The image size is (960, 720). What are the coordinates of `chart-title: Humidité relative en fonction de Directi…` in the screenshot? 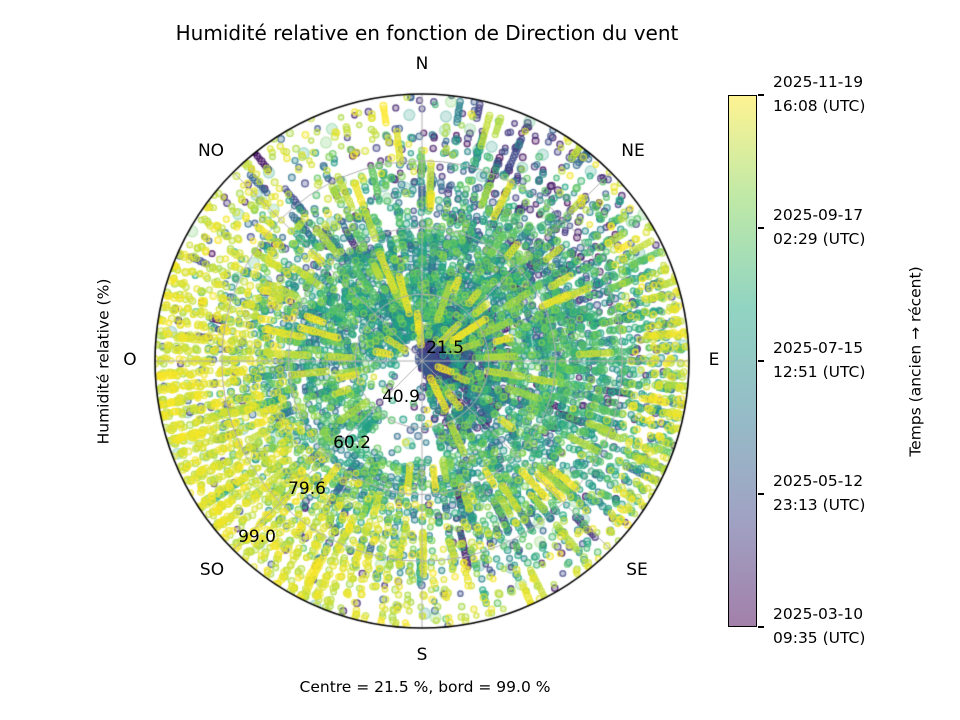 It's located at (427, 33).